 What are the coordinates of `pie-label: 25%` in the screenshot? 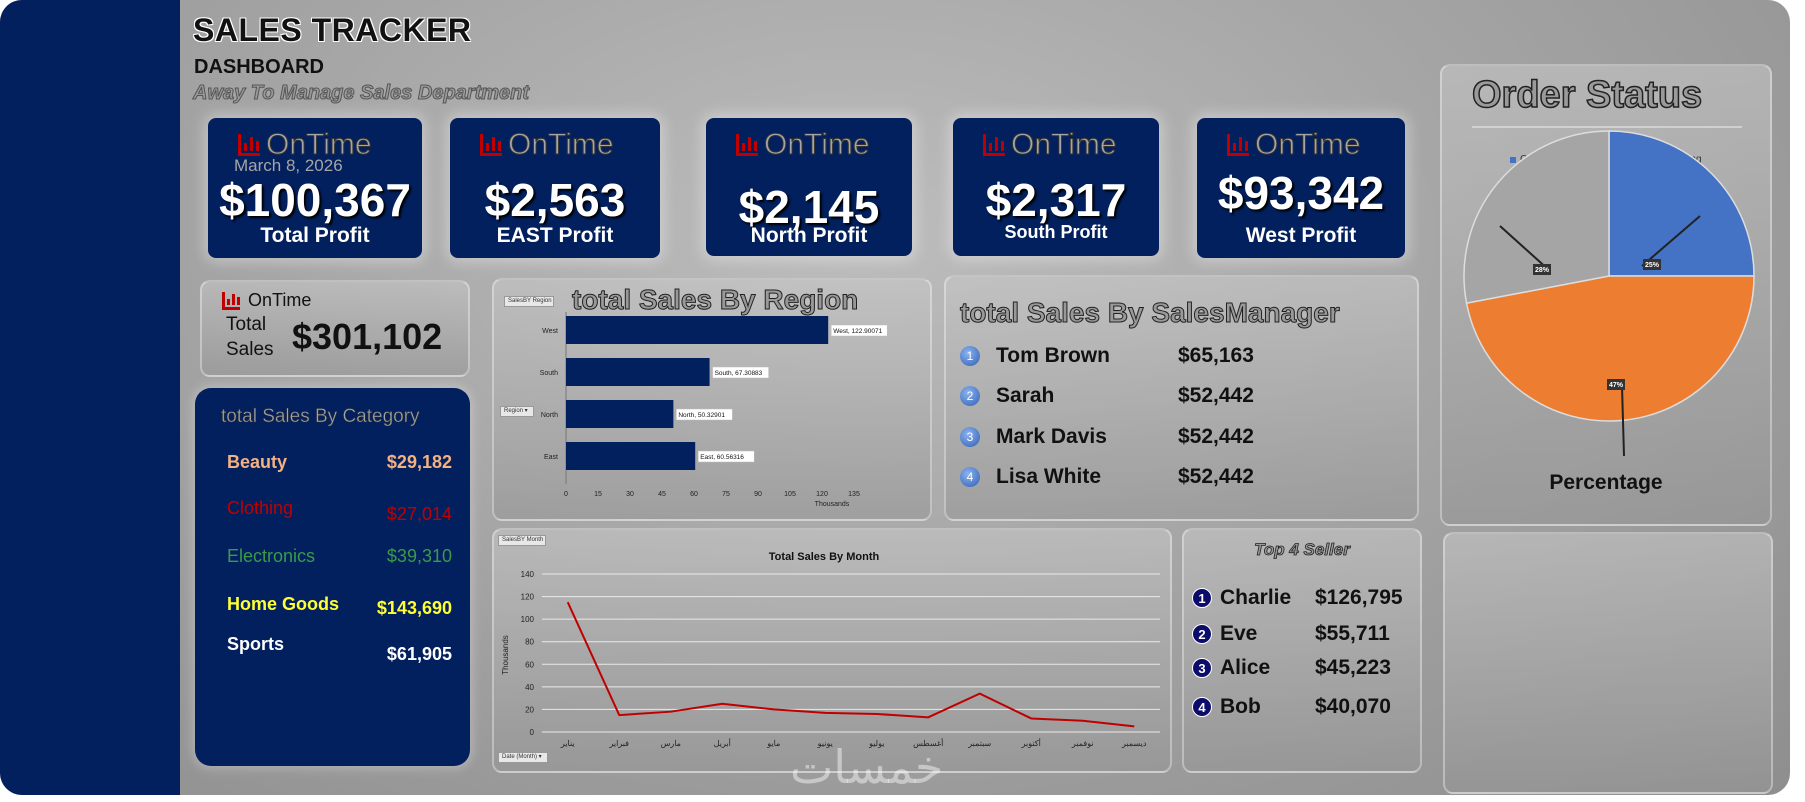 It's located at (1652, 265).